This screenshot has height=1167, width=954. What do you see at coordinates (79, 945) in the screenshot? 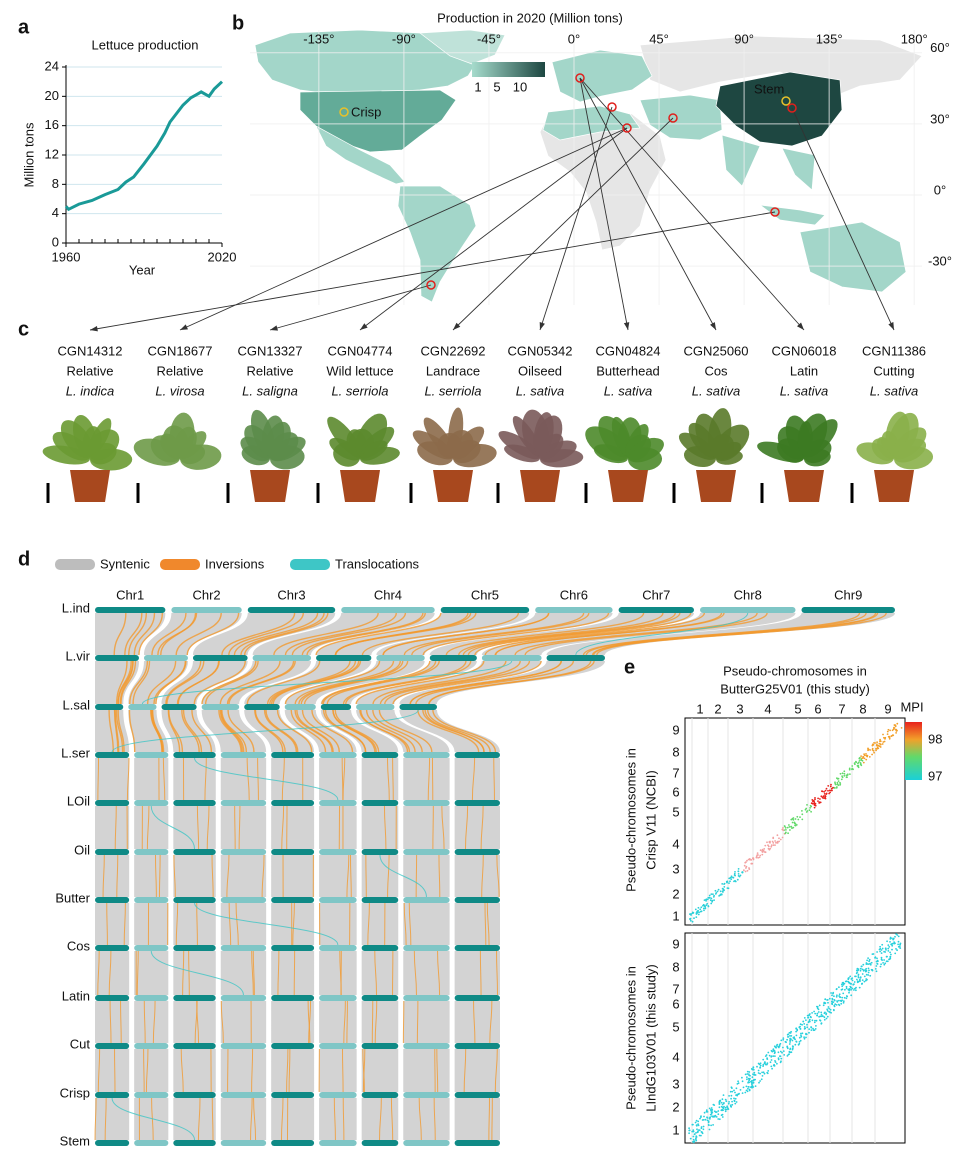
I see `genome-label: Cos` at bounding box center [79, 945].